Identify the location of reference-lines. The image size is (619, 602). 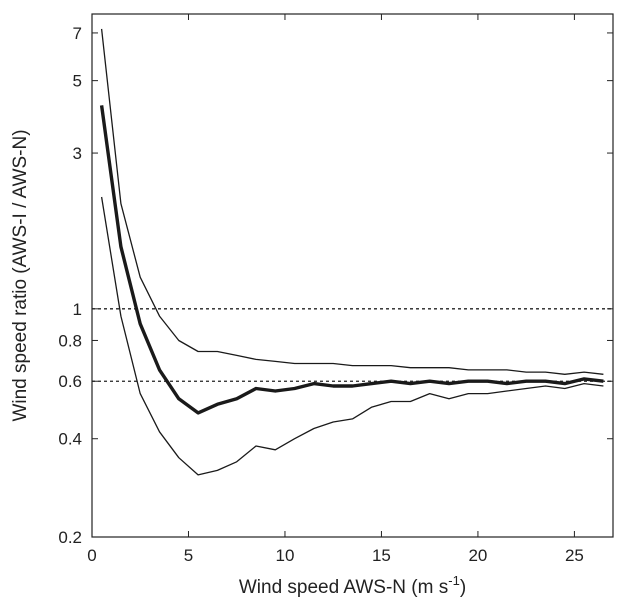
(352, 345).